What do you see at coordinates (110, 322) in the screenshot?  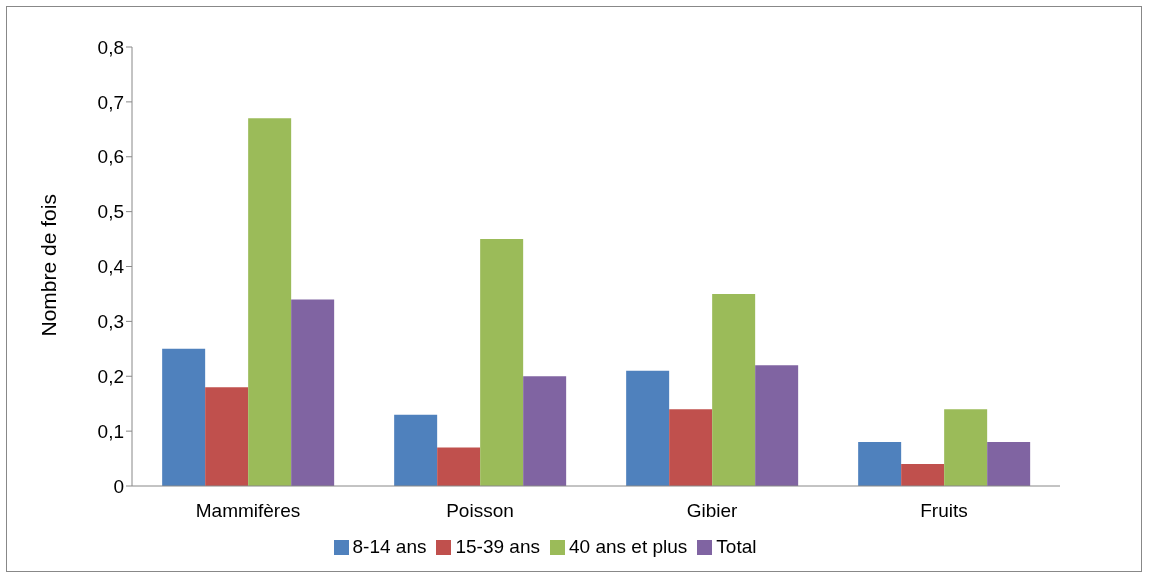 I see `y-tick-label: 0,3` at bounding box center [110, 322].